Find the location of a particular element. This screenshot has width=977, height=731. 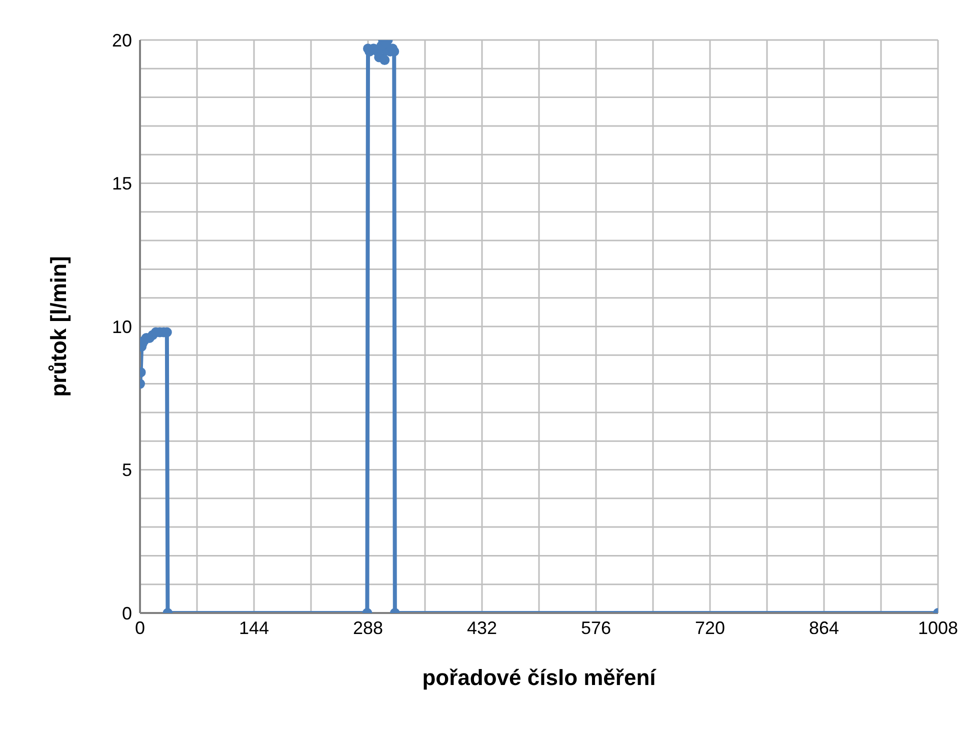

y-tick-label: 15 is located at coordinates (122, 184).